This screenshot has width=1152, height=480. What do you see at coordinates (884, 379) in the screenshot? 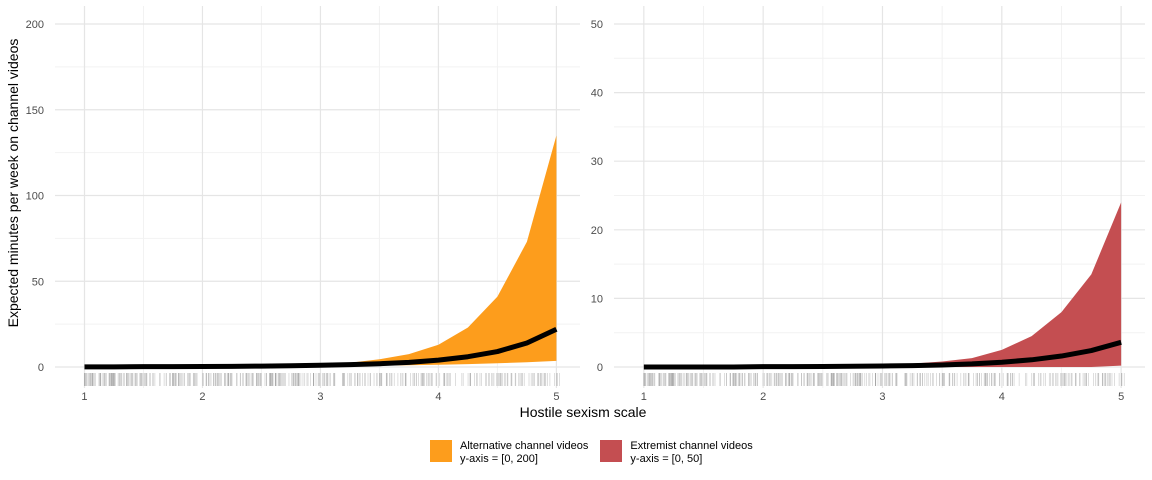
I see `ext-rug` at bounding box center [884, 379].